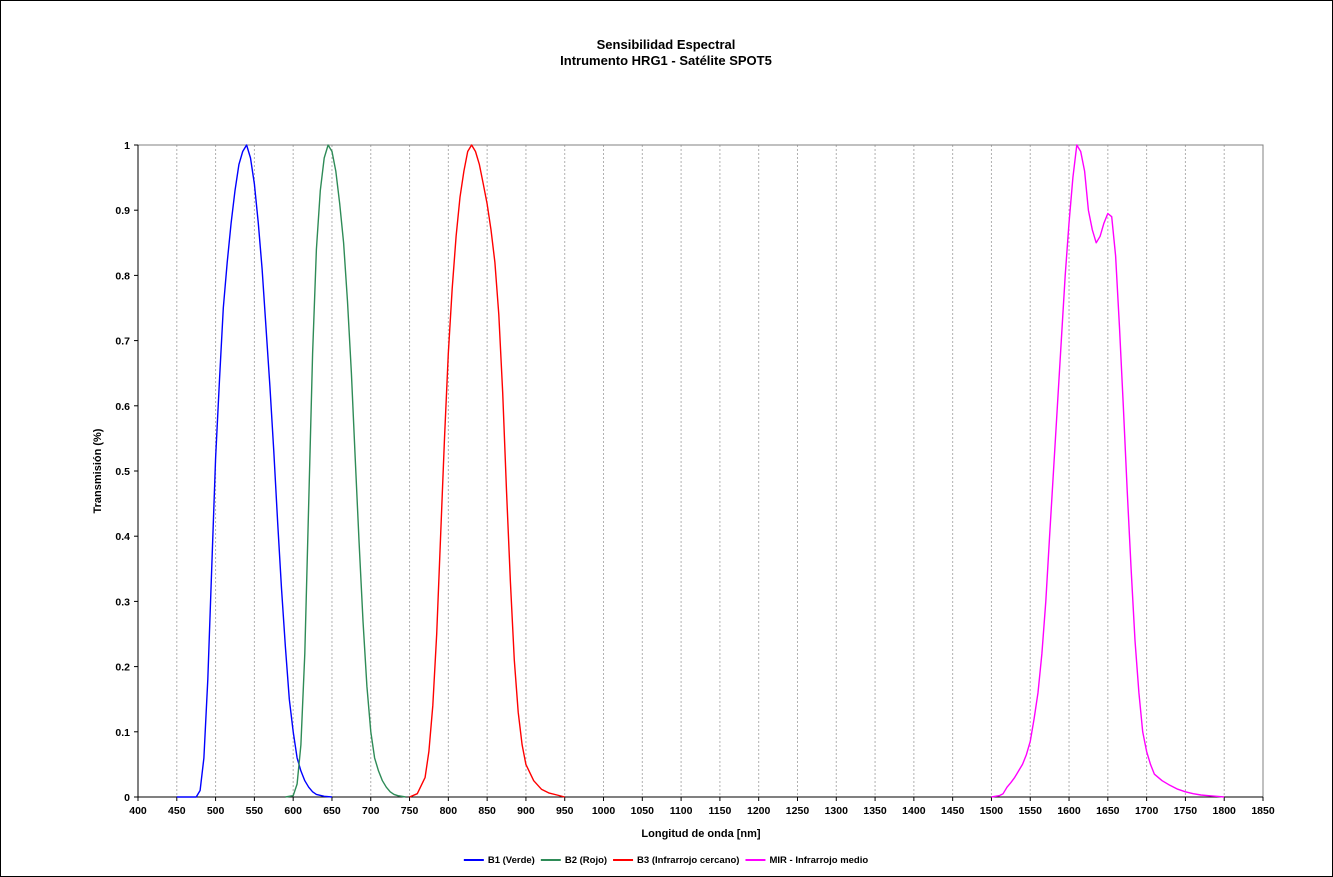  Describe the element at coordinates (122, 276) in the screenshot. I see `y-tick-label-8: 0.8` at that location.